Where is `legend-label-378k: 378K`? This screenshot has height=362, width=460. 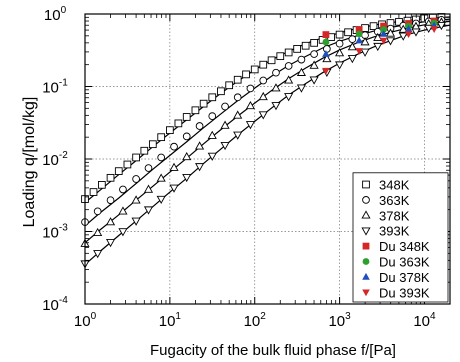
legend-label-378k: 378K is located at coordinates (394, 215).